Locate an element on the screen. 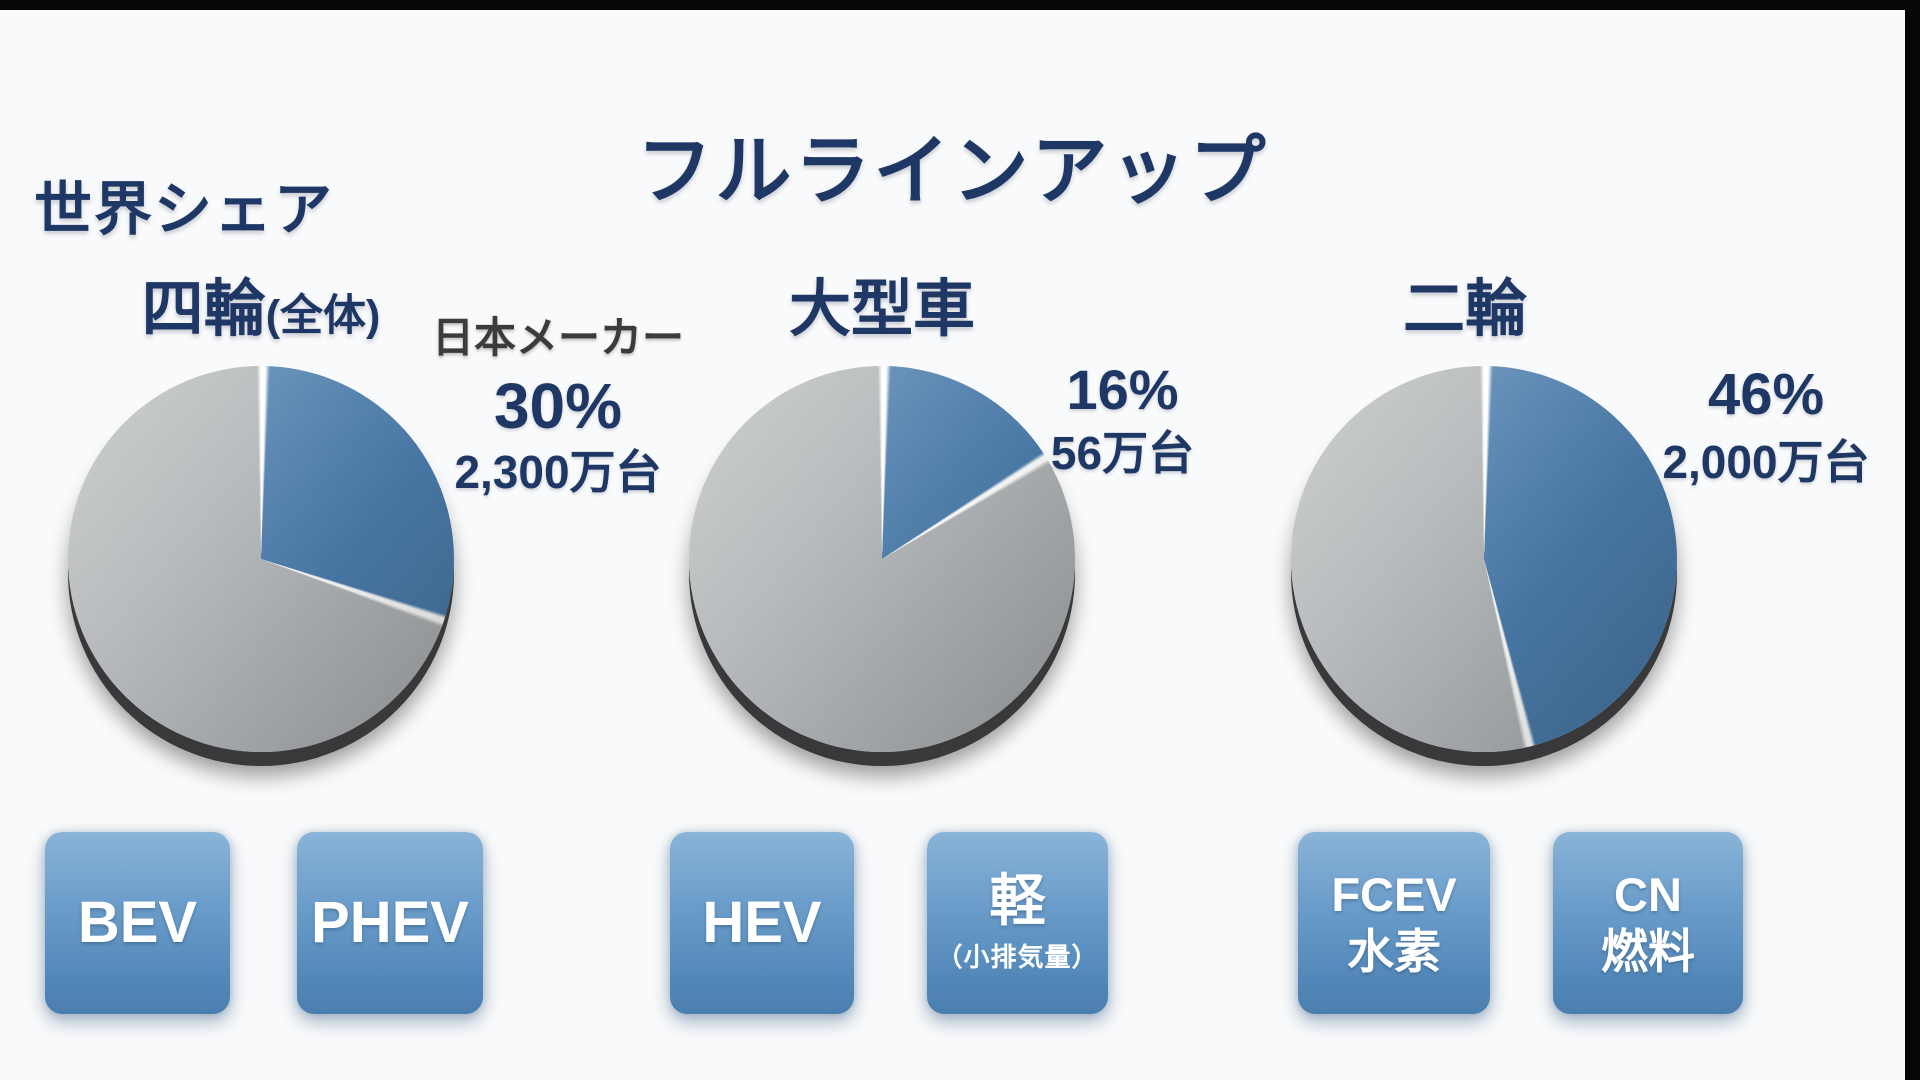  section-label: 世界シェア is located at coordinates (184, 209).